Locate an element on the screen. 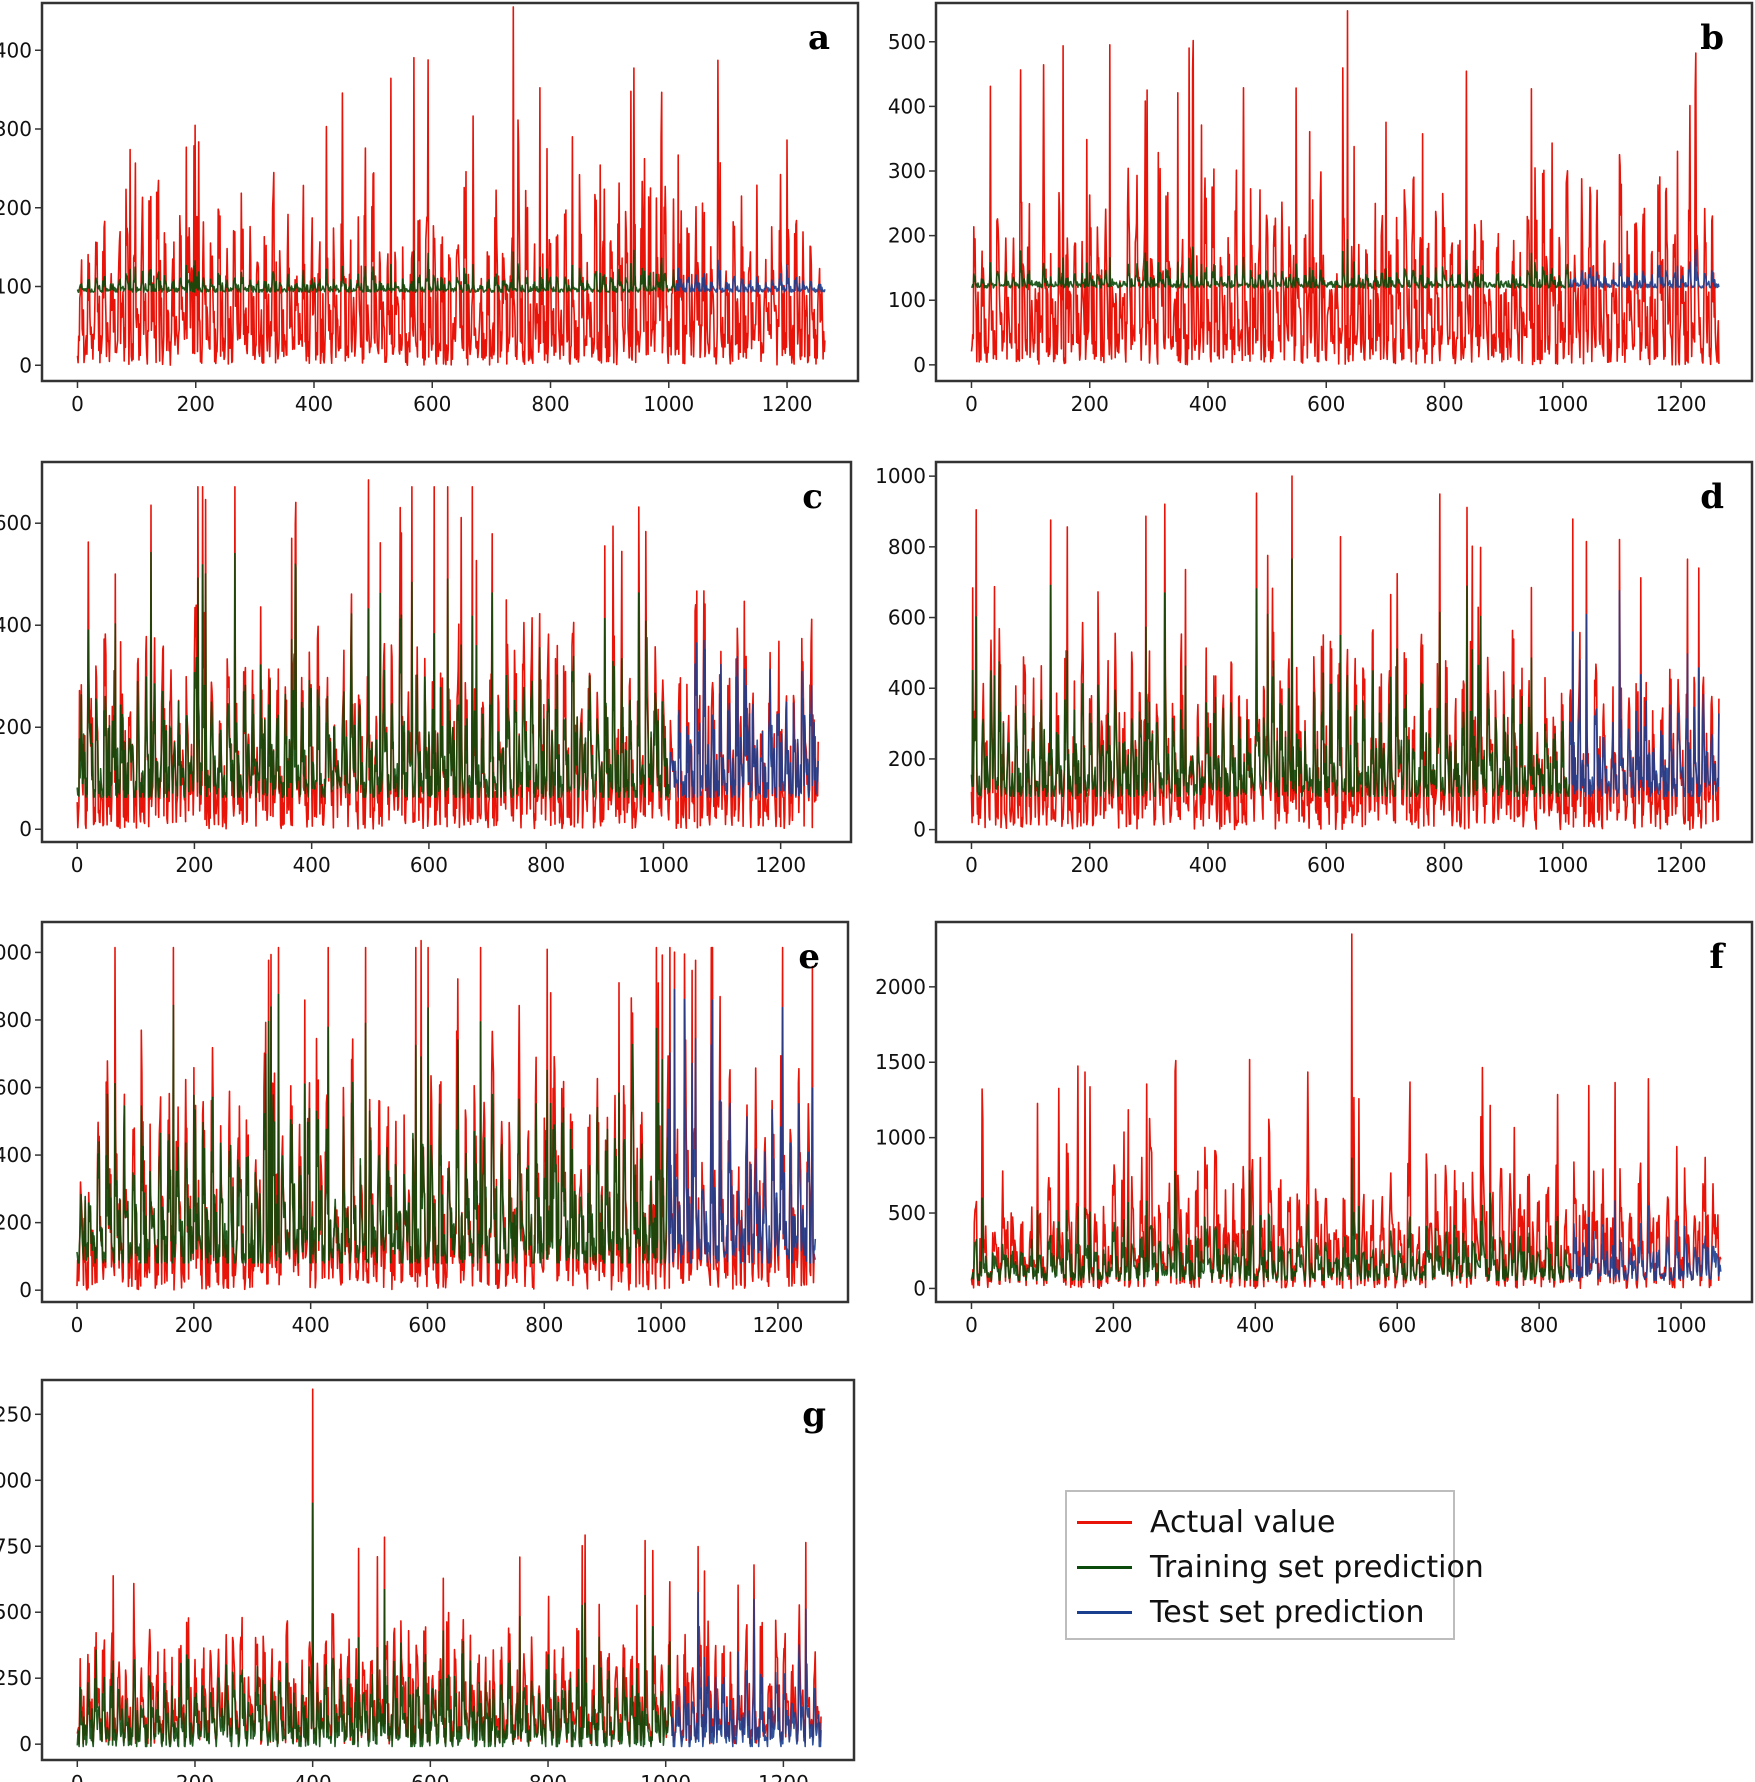 Image resolution: width=1755 pixels, height=1782 pixels. legend-label-test: Test set prediction is located at coordinates (1287, 1612).